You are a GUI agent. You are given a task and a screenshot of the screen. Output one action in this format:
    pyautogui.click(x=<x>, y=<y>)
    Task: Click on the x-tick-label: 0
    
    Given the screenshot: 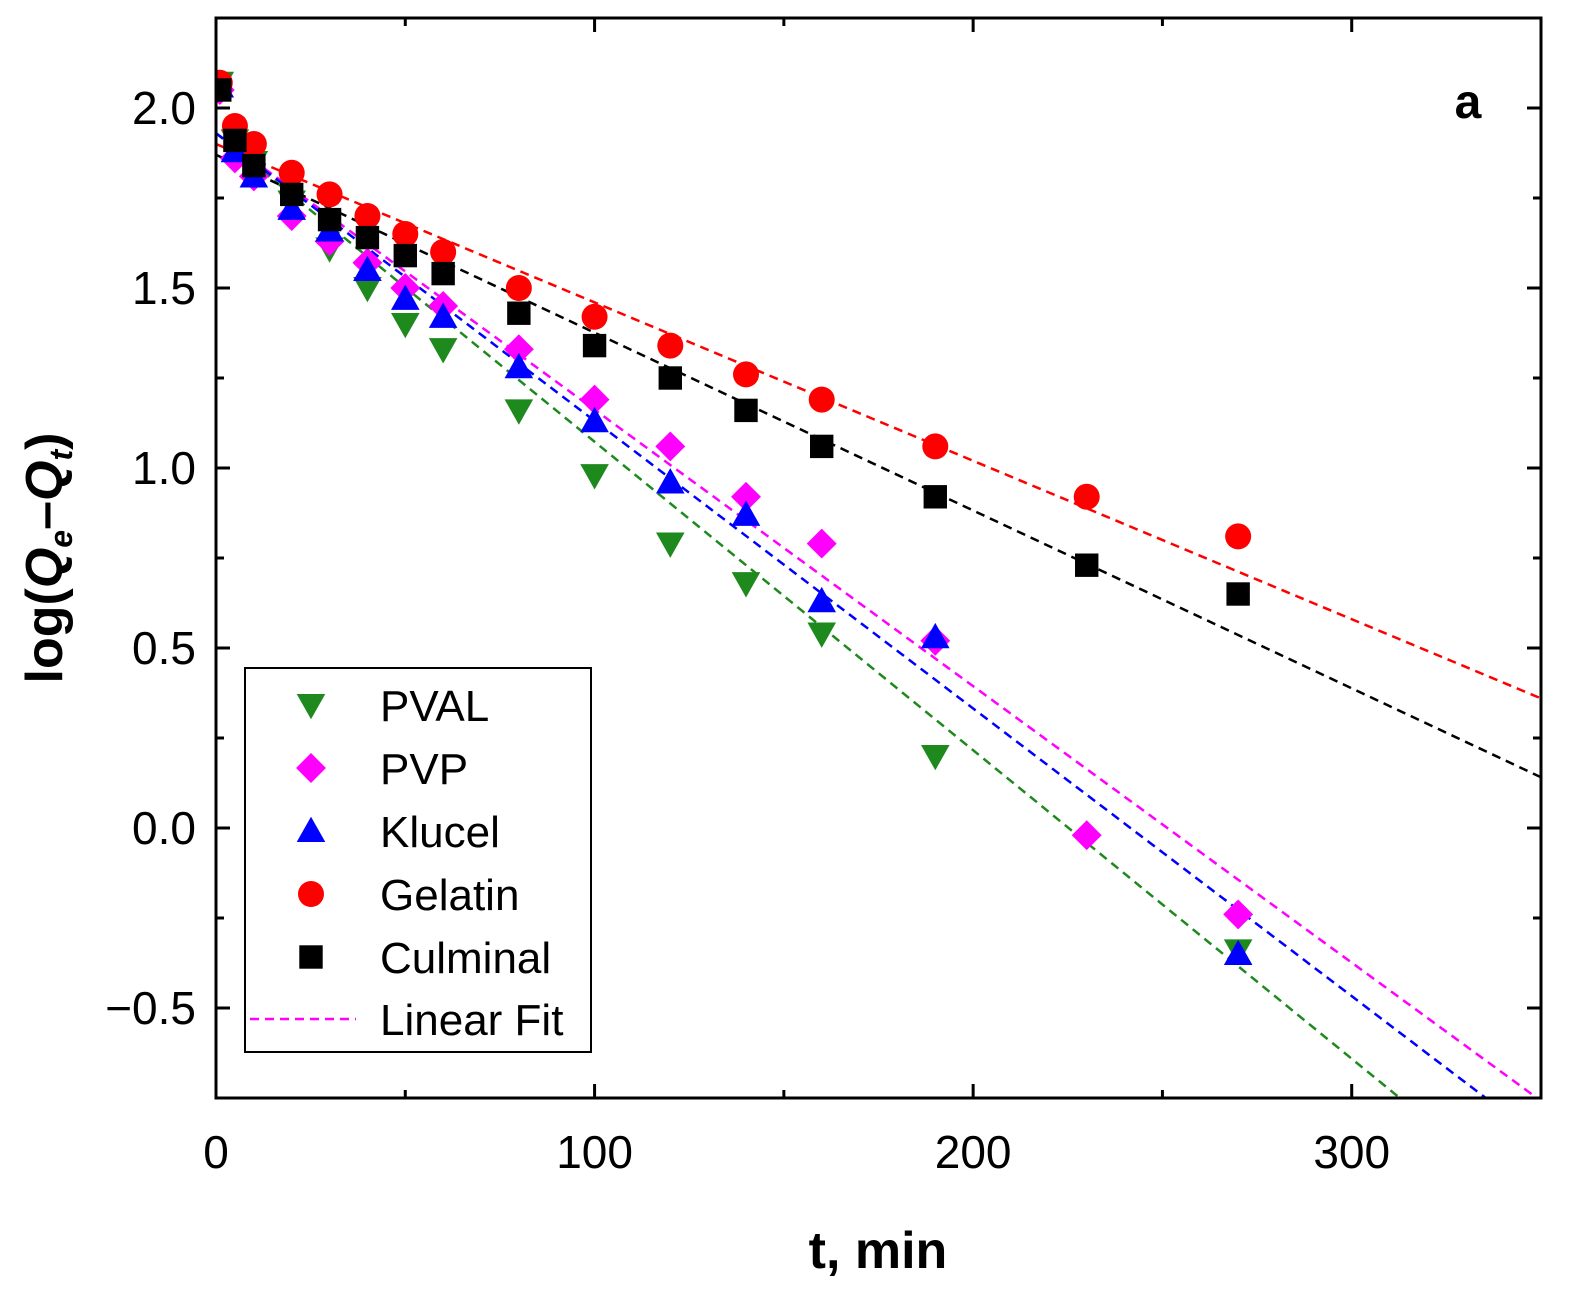 What is the action you would take?
    pyautogui.click(x=216, y=1152)
    